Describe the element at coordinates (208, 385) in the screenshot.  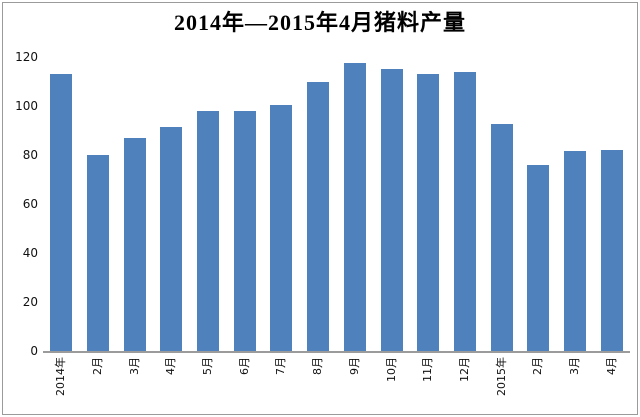
I see `x-label-slot: 5月` at that location.